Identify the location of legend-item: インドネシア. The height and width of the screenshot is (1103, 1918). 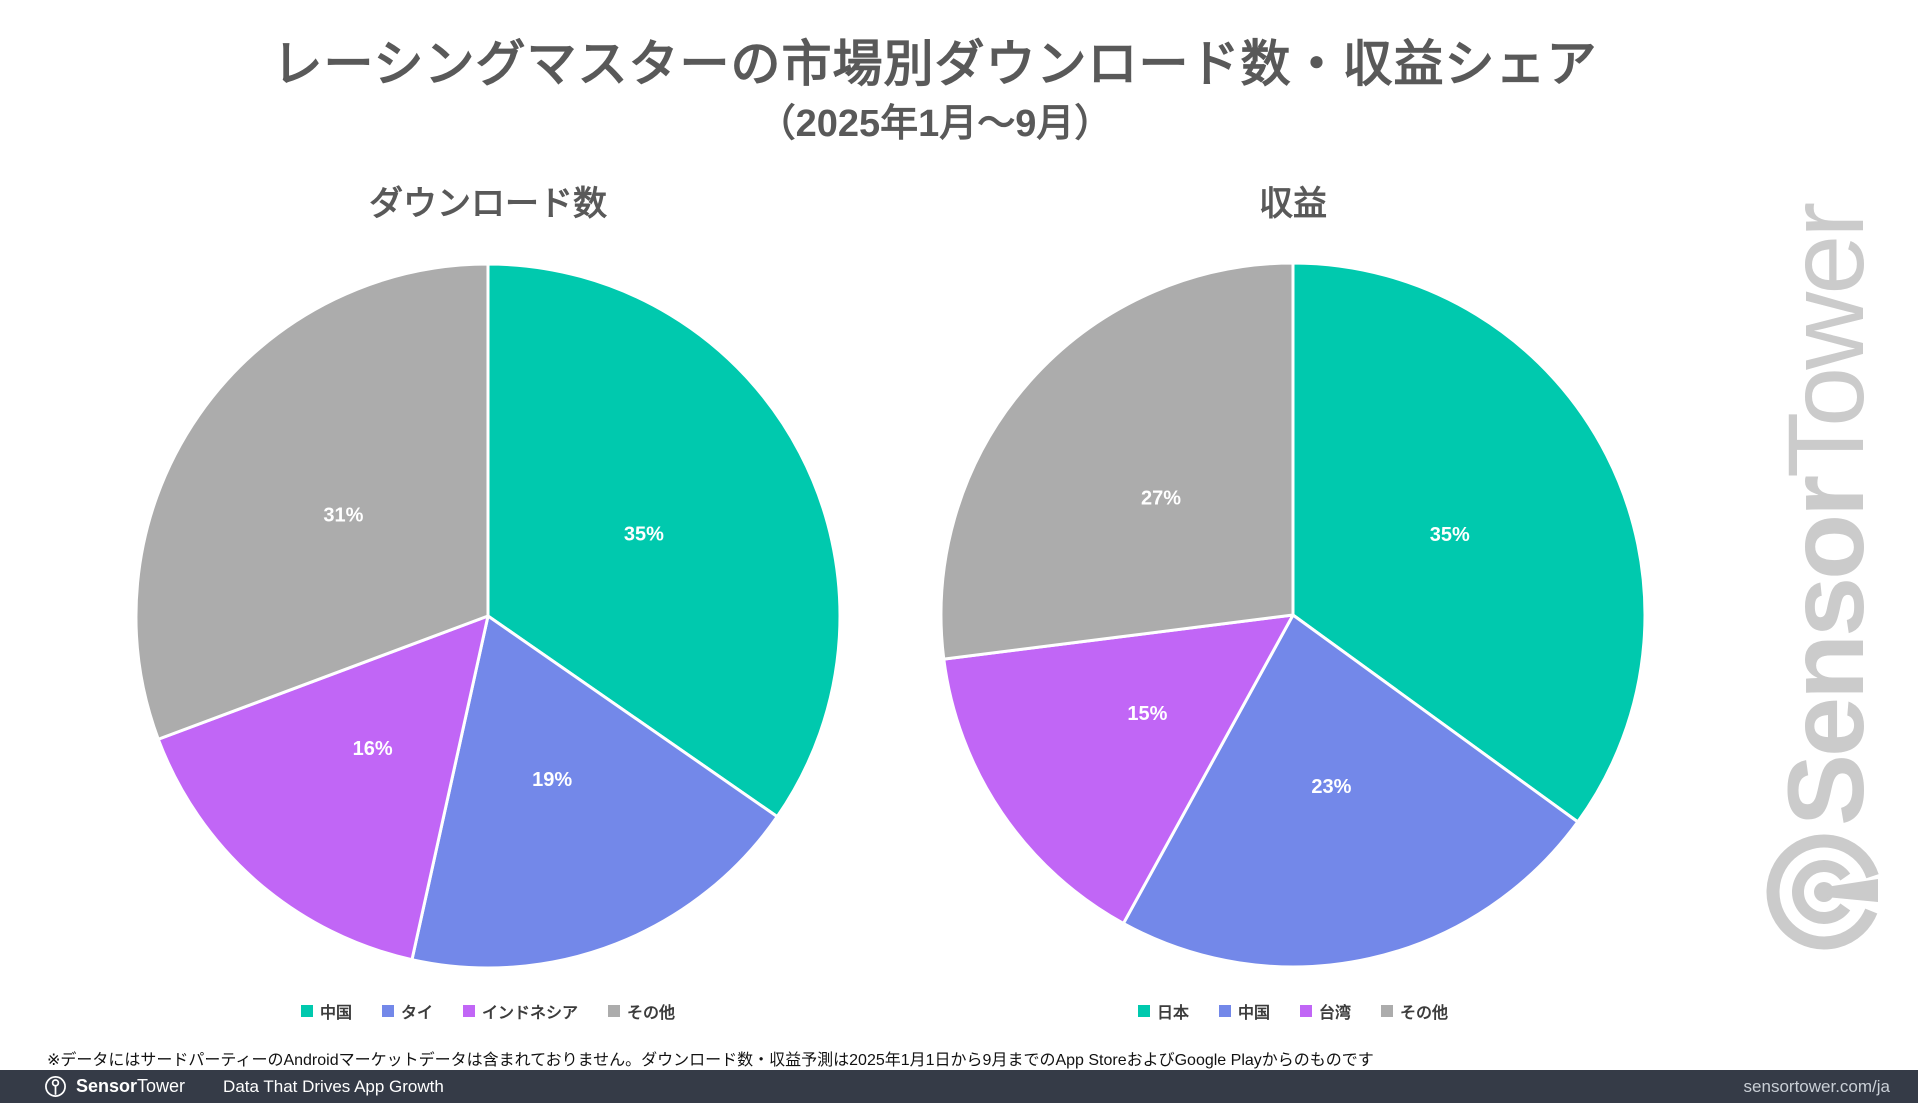
(520, 1011).